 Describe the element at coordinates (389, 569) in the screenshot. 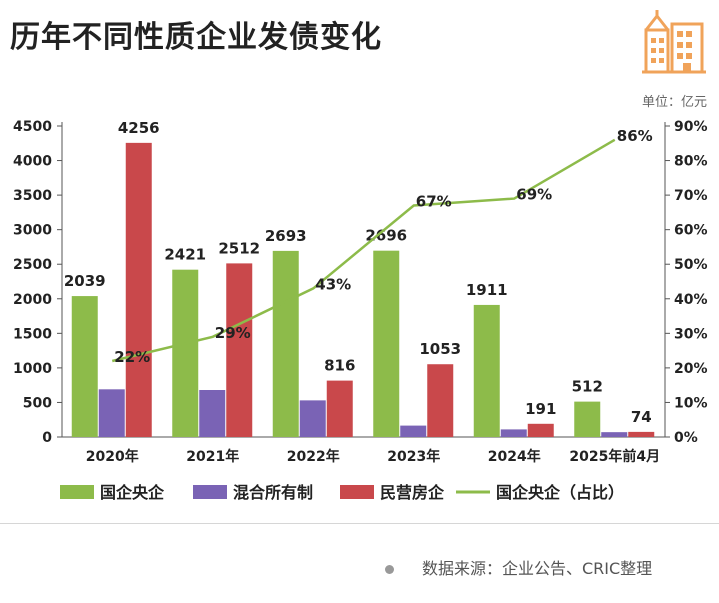

I see `bullet-dot` at that location.